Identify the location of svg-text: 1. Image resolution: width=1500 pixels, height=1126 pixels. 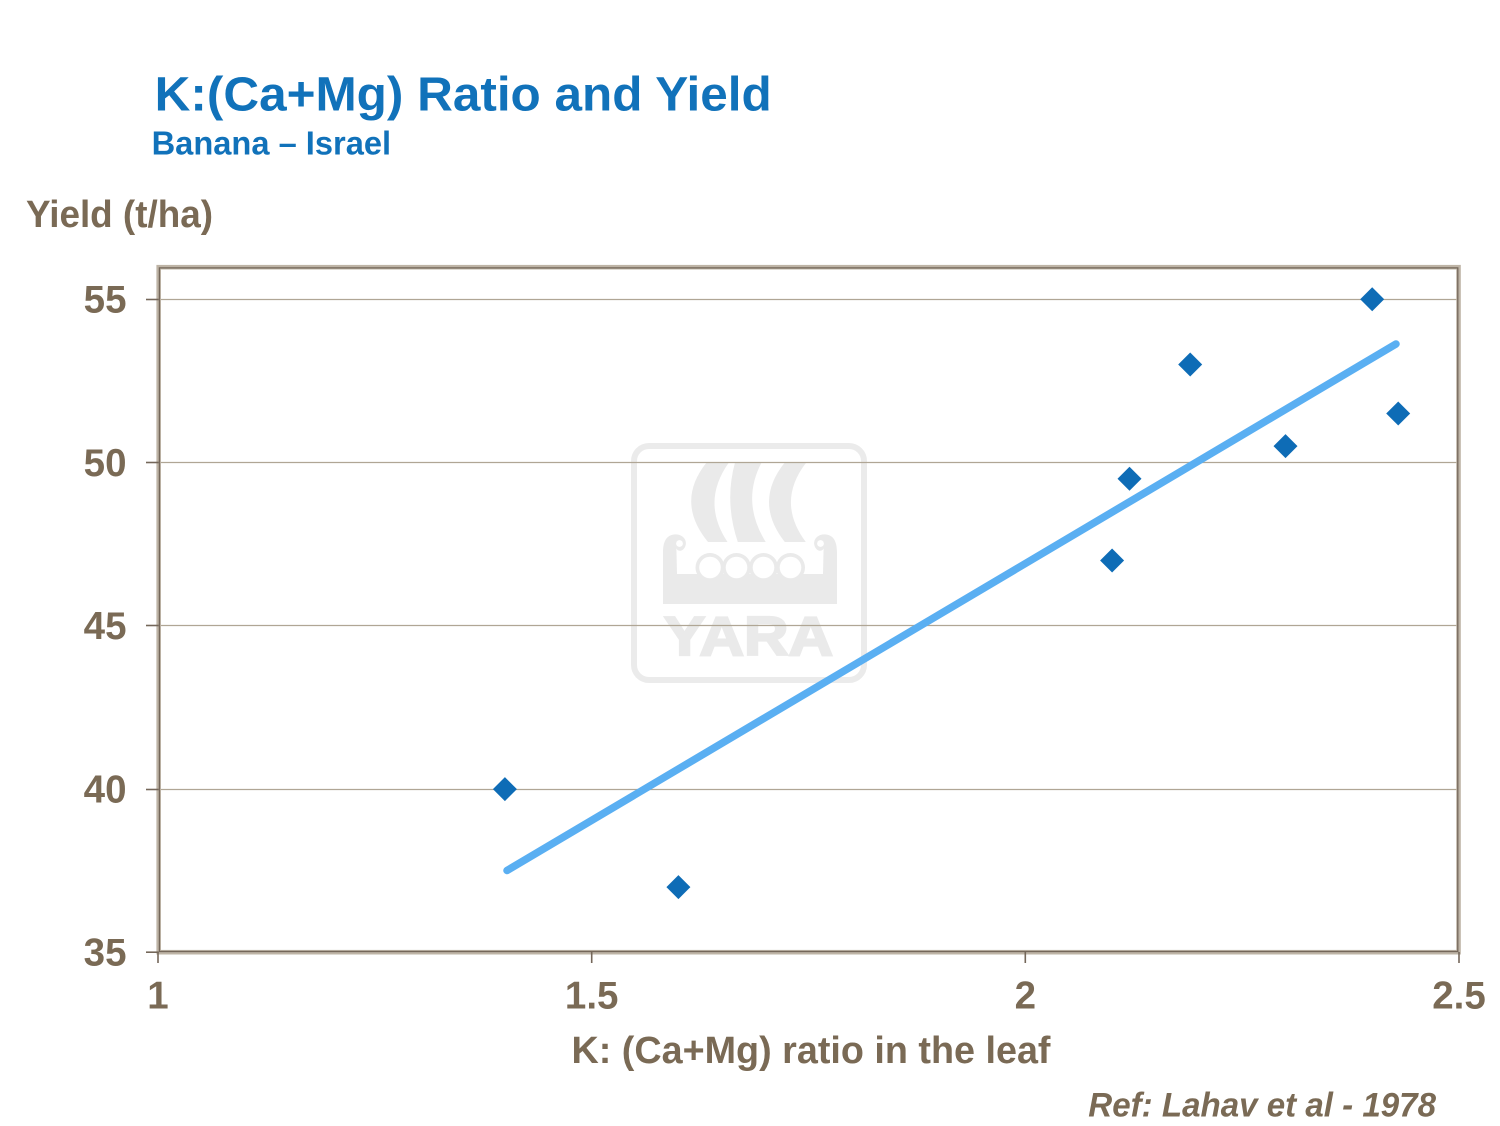
(157, 995).